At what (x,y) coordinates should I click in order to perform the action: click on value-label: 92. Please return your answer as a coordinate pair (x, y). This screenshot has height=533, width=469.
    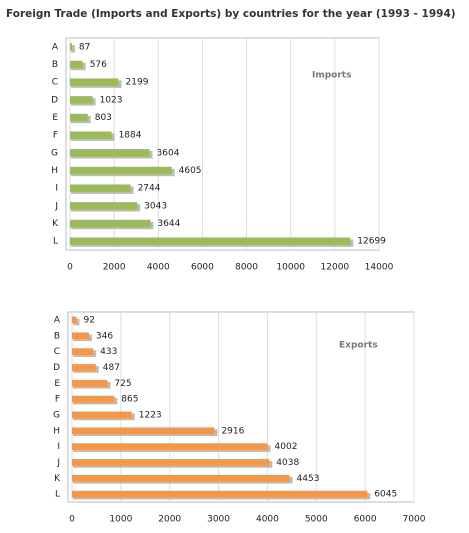
    Looking at the image, I should click on (88, 320).